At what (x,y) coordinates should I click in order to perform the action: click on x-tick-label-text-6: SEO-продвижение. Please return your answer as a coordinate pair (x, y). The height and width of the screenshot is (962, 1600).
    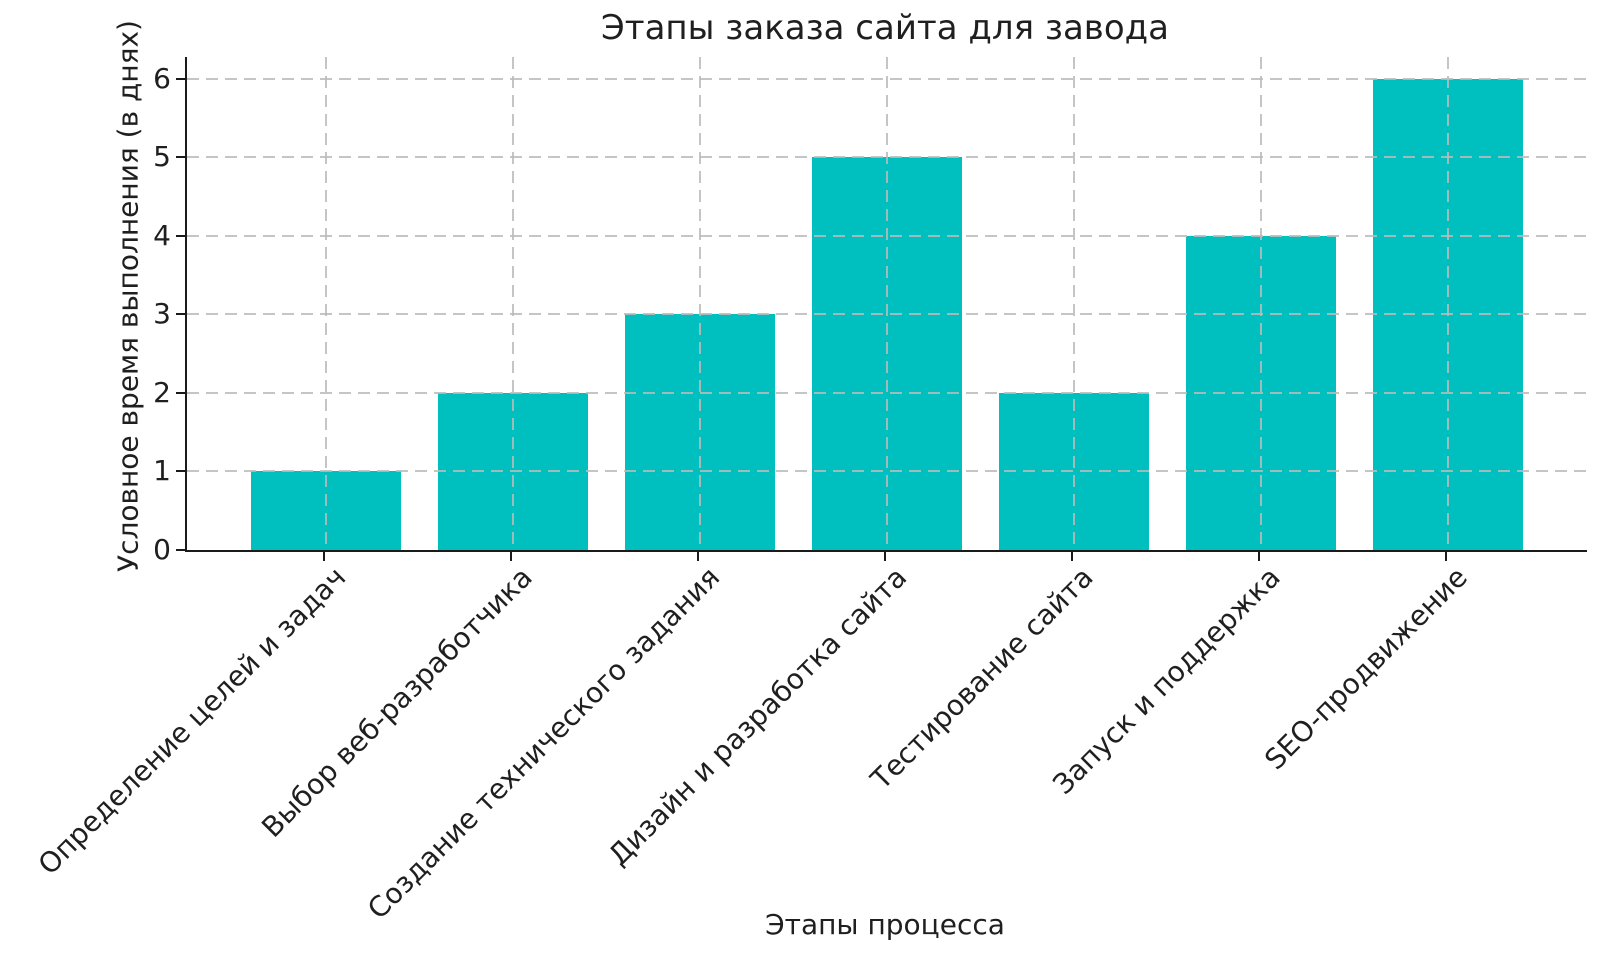
    Looking at the image, I should click on (1366, 668).